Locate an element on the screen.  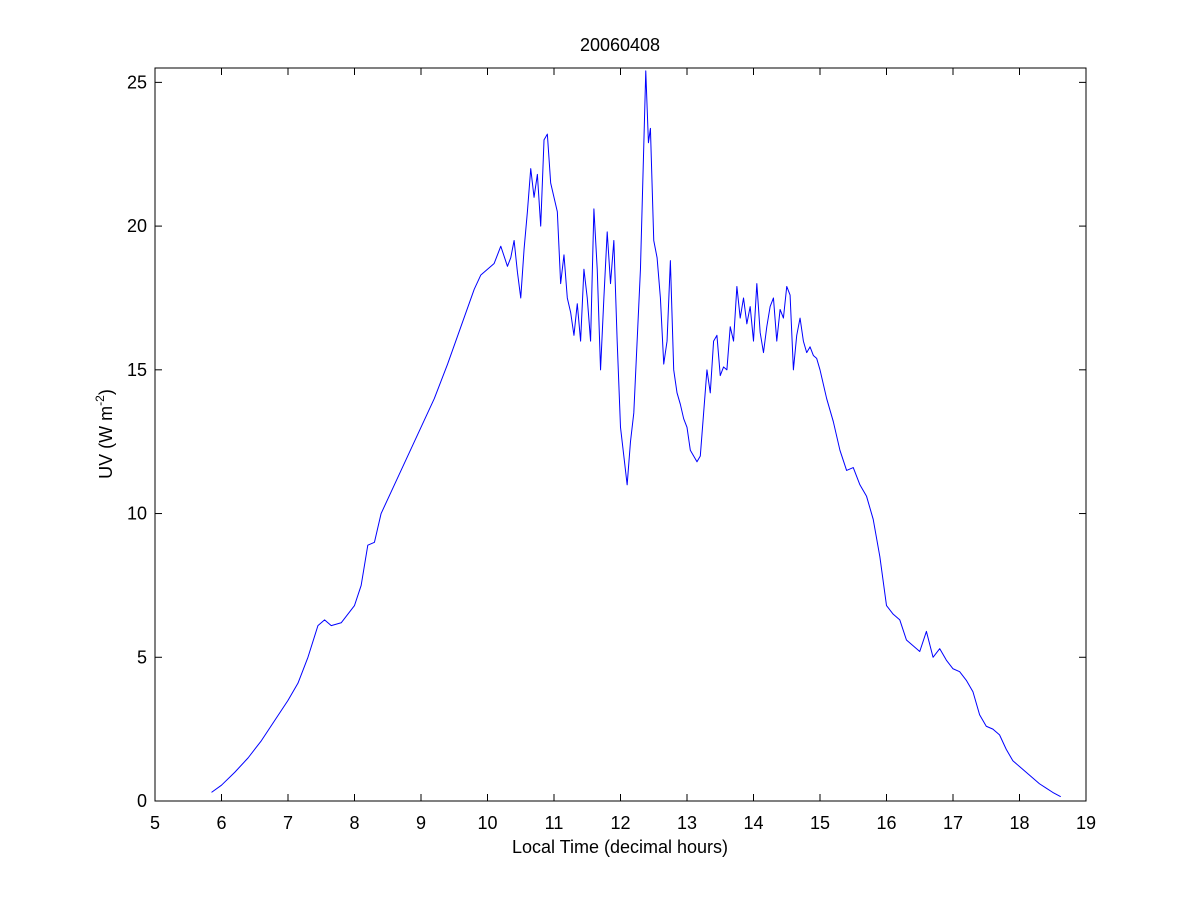
y-tick-label: 10 is located at coordinates (137, 514).